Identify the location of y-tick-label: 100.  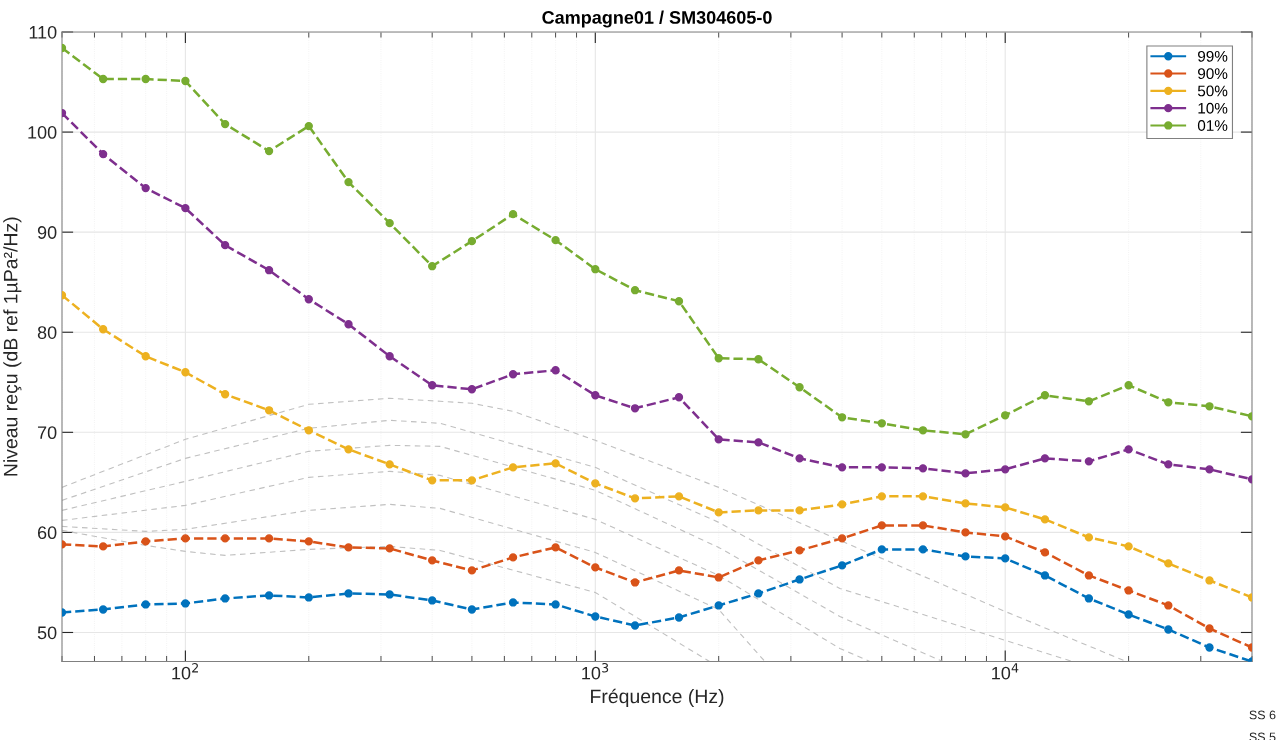
(42, 132).